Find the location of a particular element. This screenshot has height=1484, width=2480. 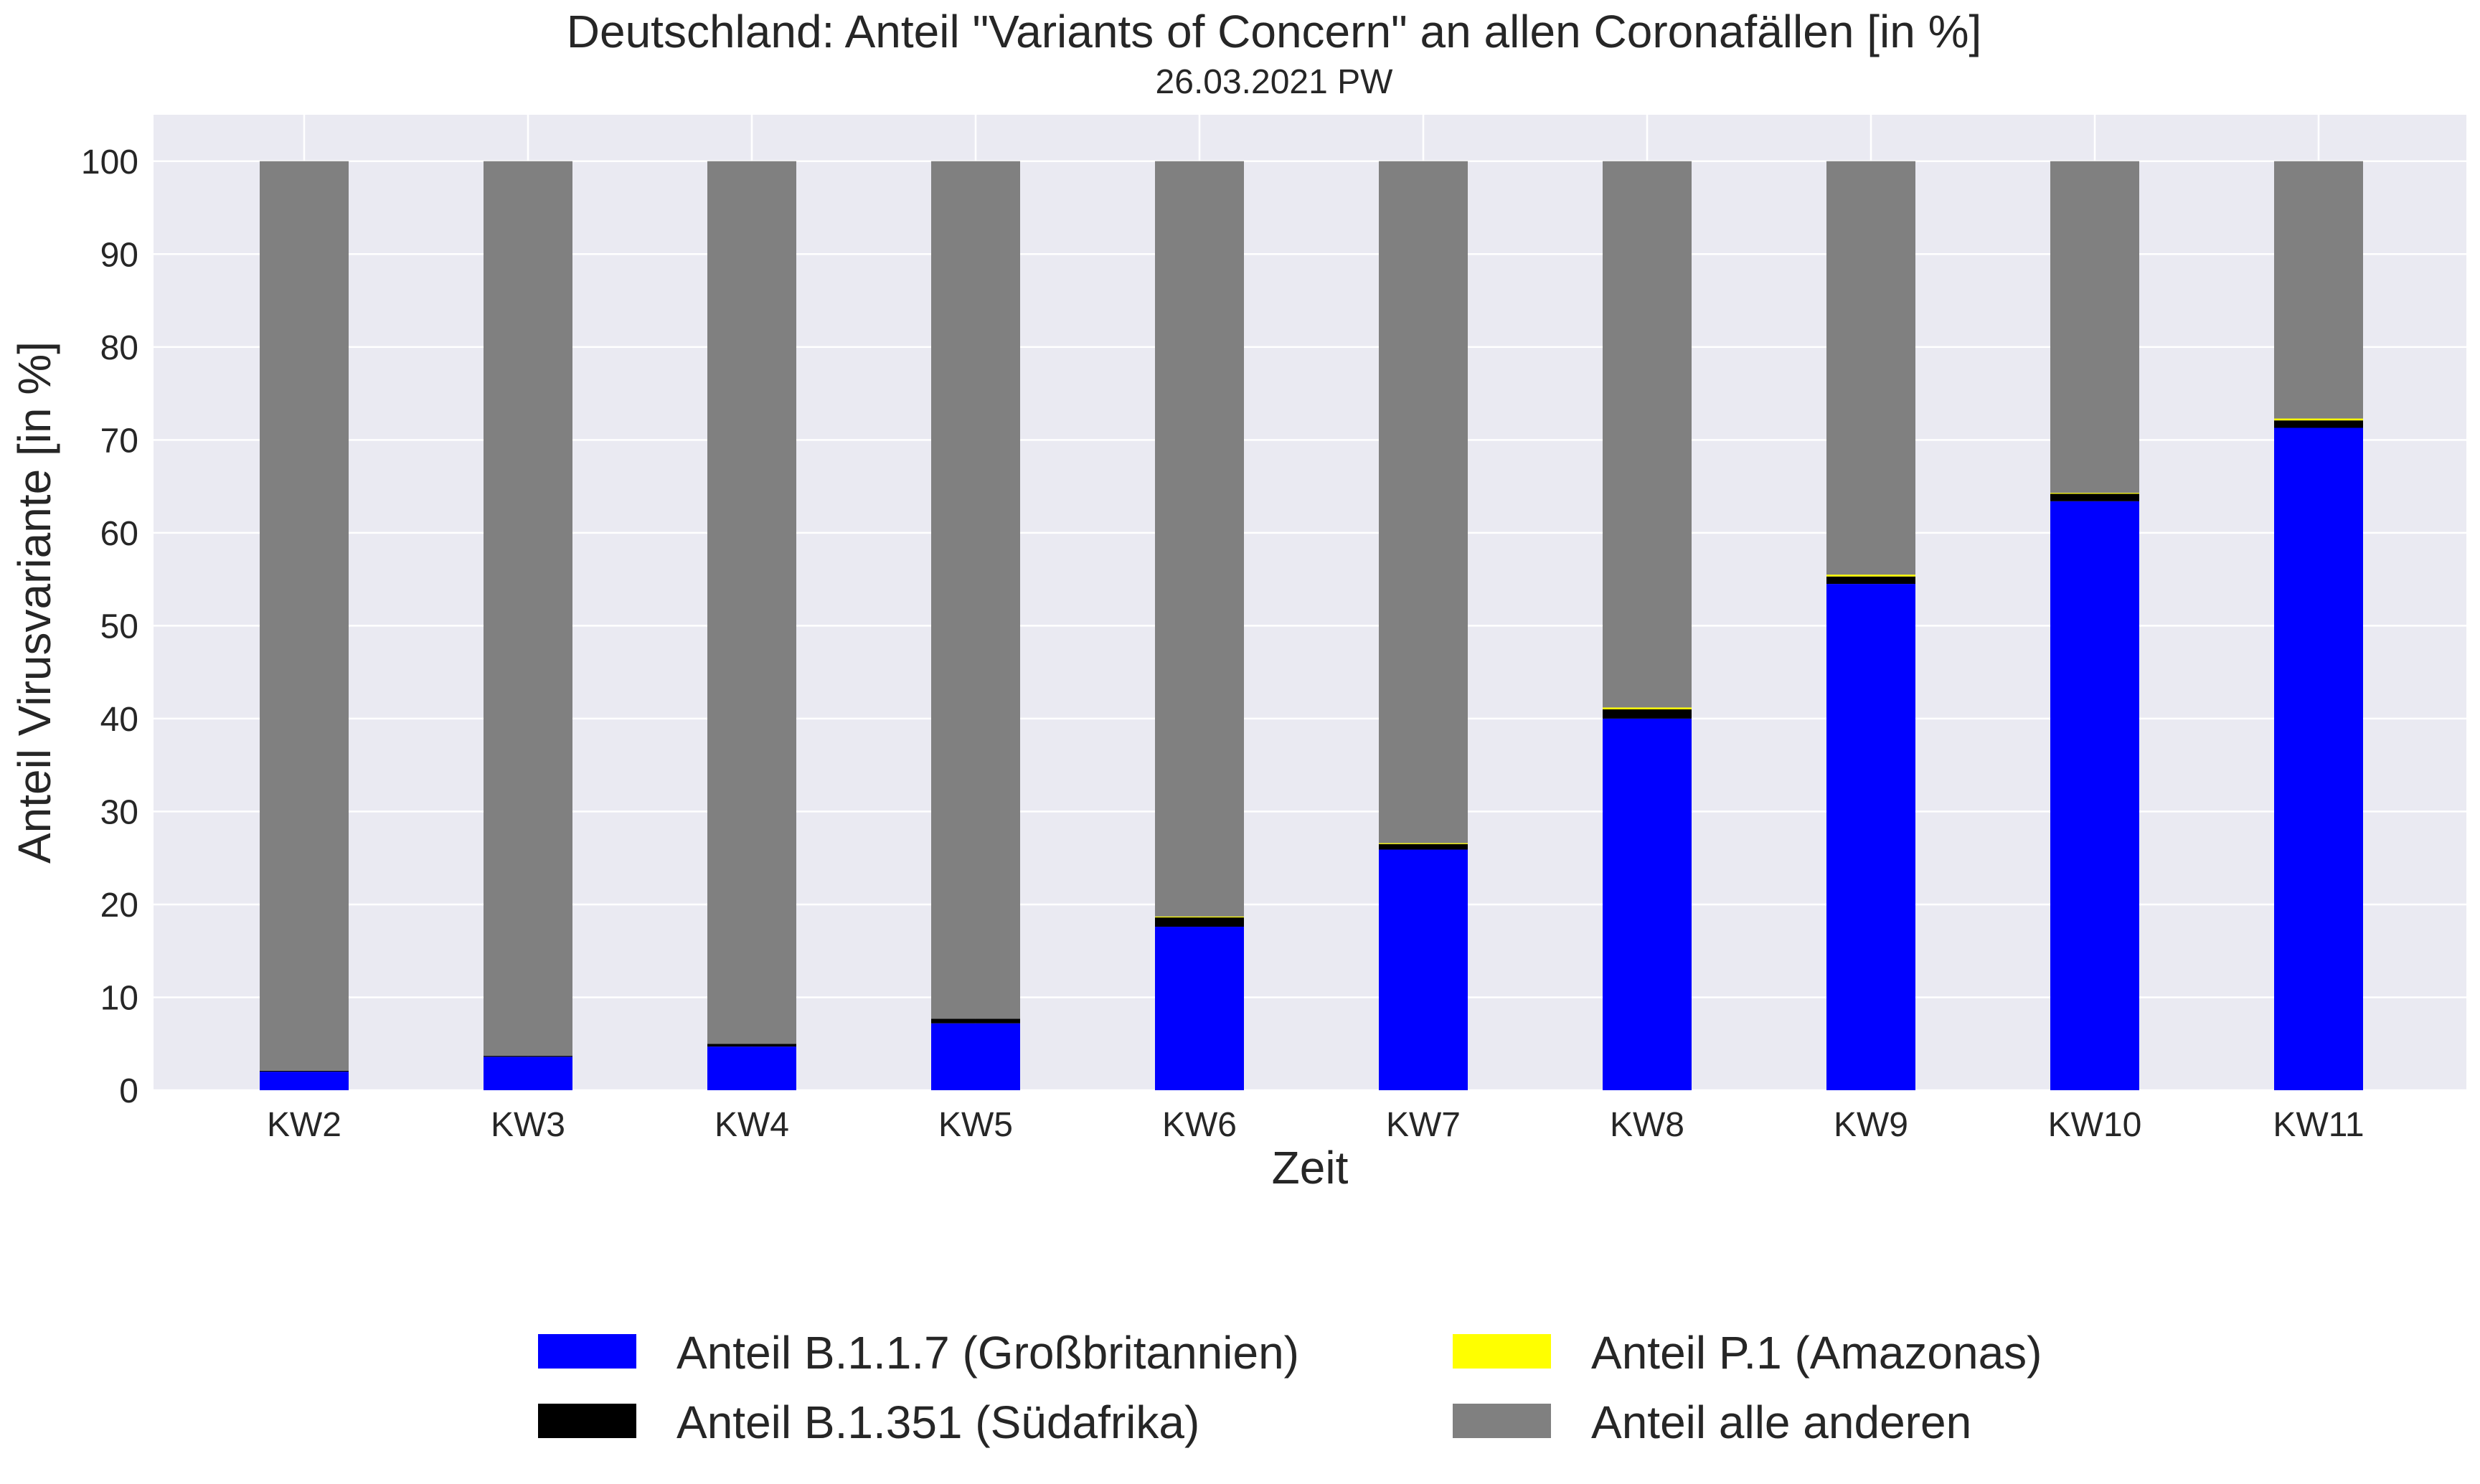

bar-stack-kw7 is located at coordinates (1423, 625).